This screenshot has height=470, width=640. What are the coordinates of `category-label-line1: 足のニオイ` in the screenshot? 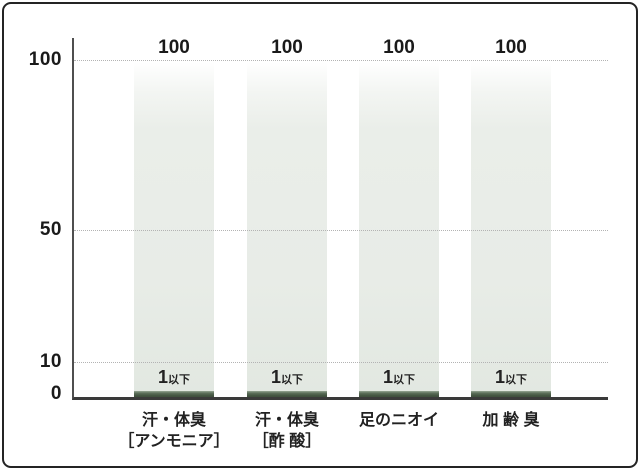 It's located at (399, 420).